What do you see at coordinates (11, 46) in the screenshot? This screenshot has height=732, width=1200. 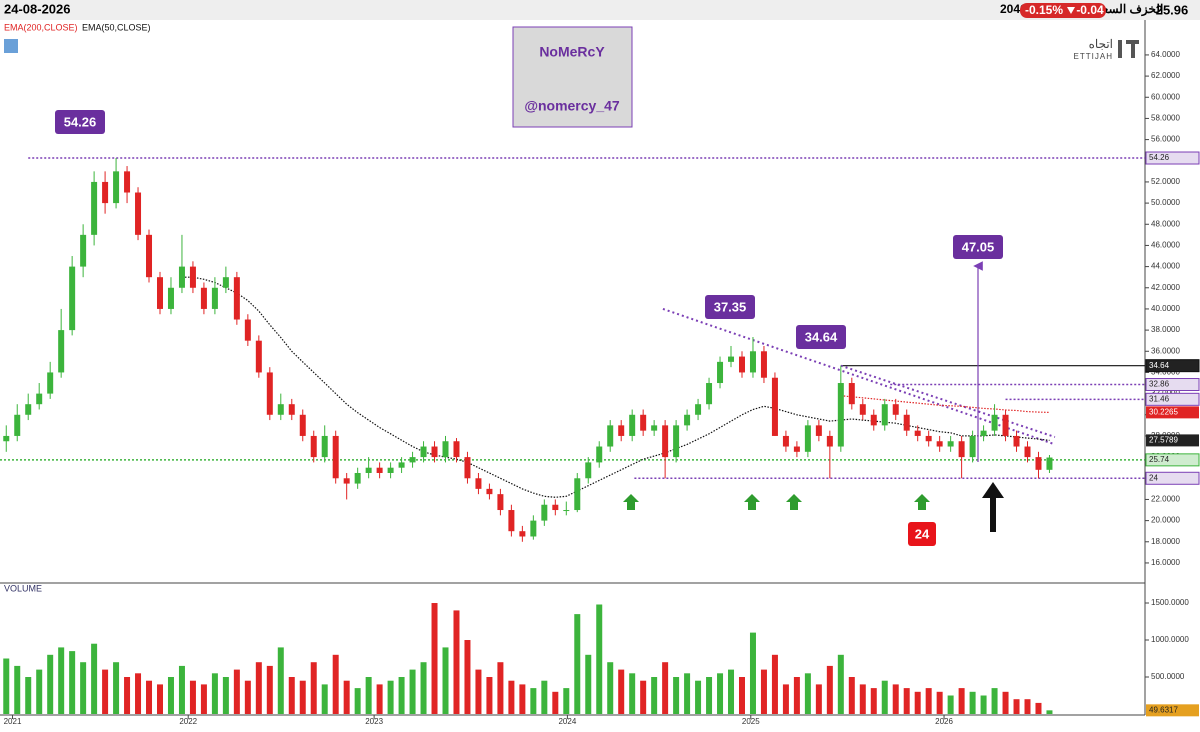 I see `icon` at bounding box center [11, 46].